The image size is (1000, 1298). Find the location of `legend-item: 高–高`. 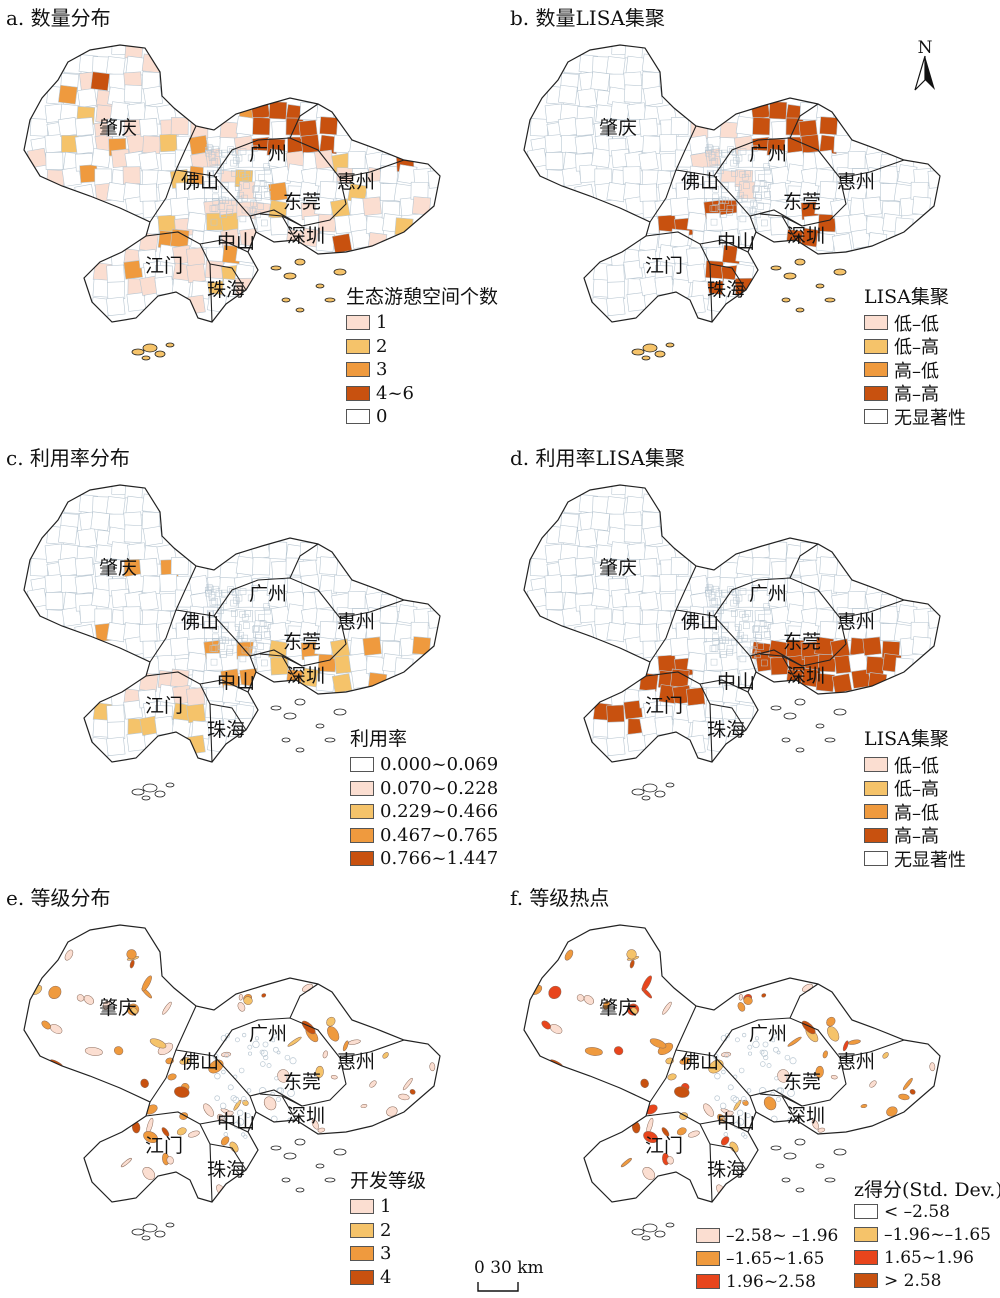

legend-item: 高–高 is located at coordinates (915, 394).